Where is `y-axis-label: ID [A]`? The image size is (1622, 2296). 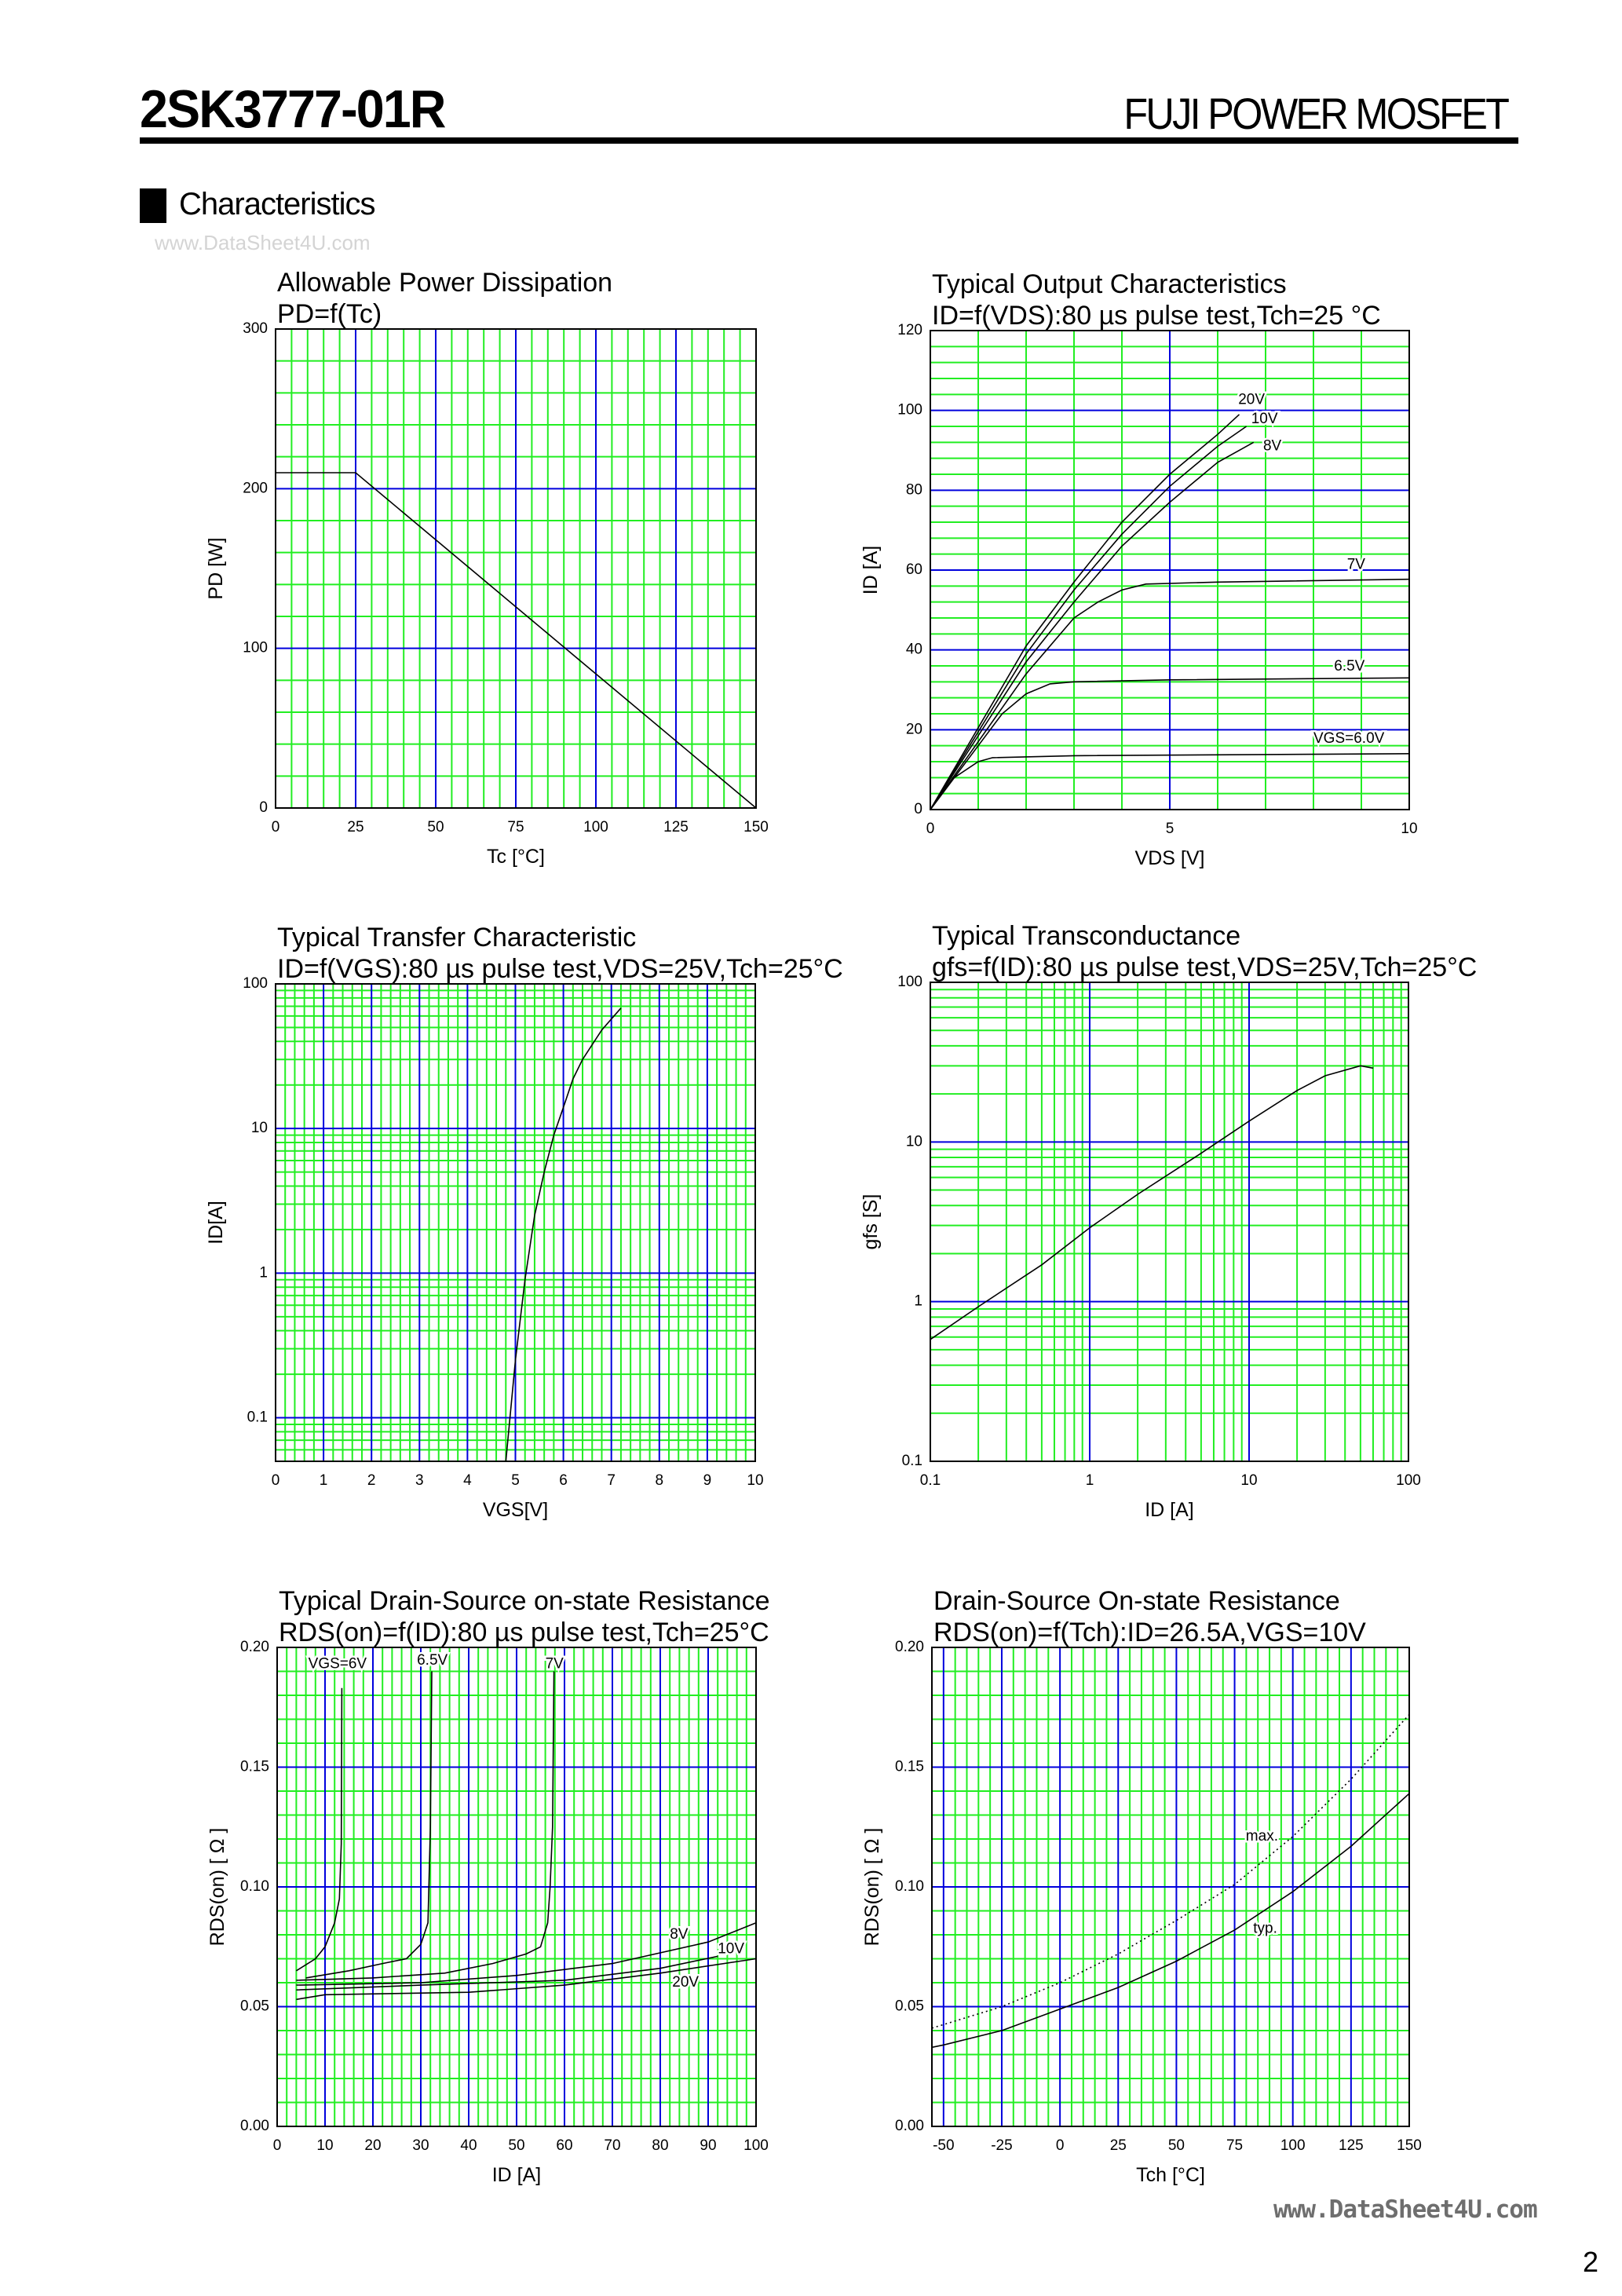
y-axis-label: ID [A] is located at coordinates (871, 571).